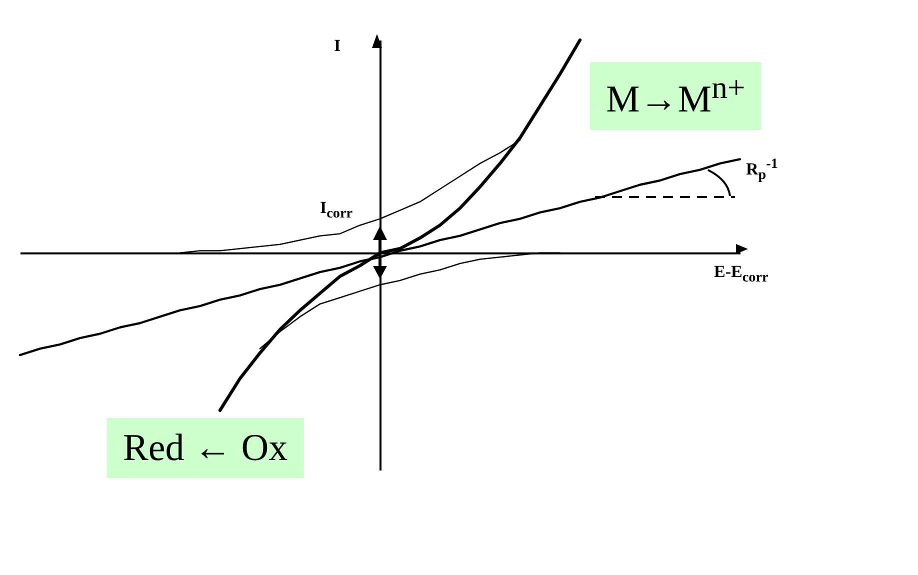  Describe the element at coordinates (205, 448) in the screenshot. I see `text: Red ← Ox` at that location.